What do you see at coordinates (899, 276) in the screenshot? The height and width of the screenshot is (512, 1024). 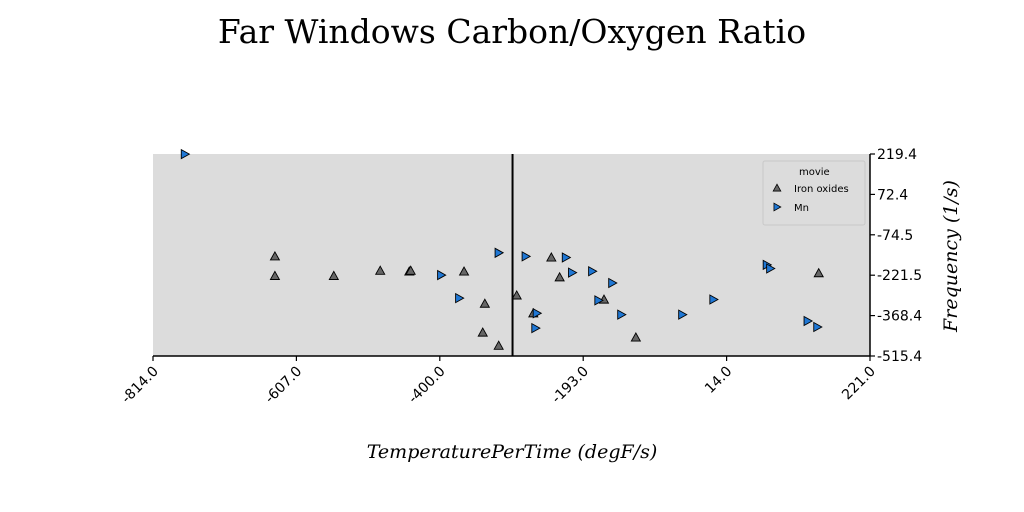 I see `y-tick-label-3: -221.5` at bounding box center [899, 276].